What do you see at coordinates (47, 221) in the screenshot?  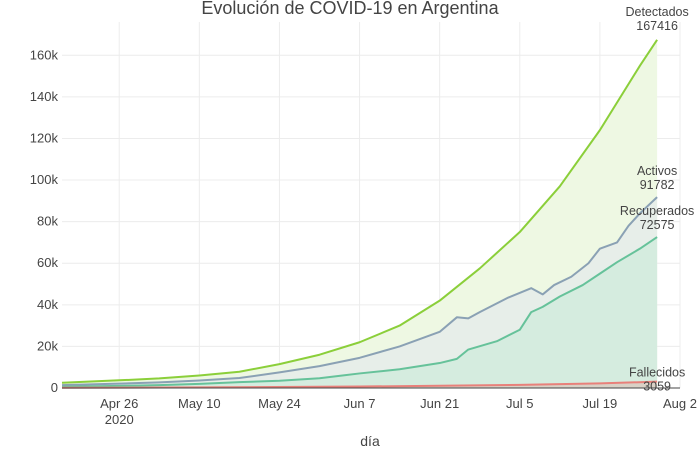 I see `y-tick-label: 80k` at bounding box center [47, 221].